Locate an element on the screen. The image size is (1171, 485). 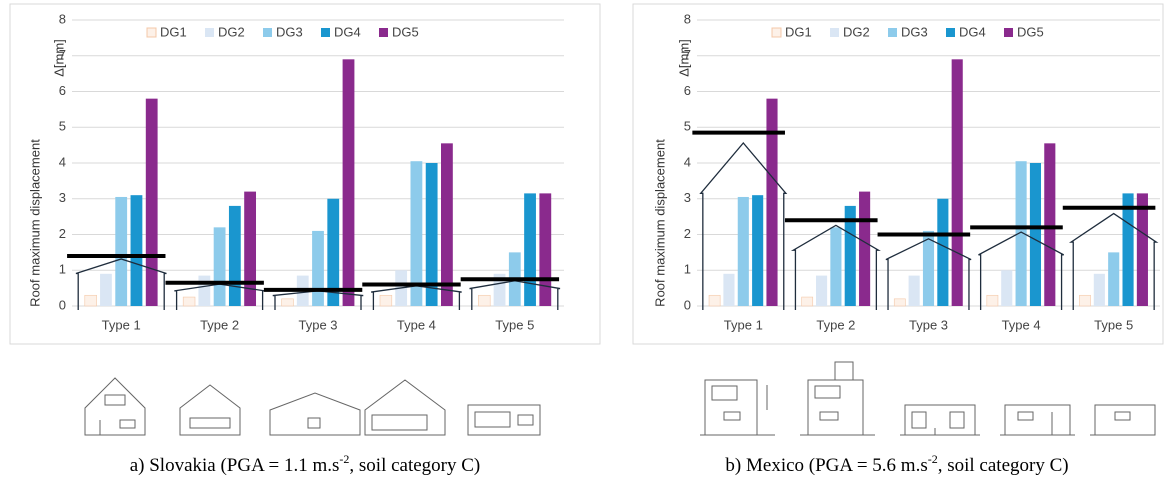
caption-text: b) Mexico (PGA = 5.6 m.s is located at coordinates (826, 465).